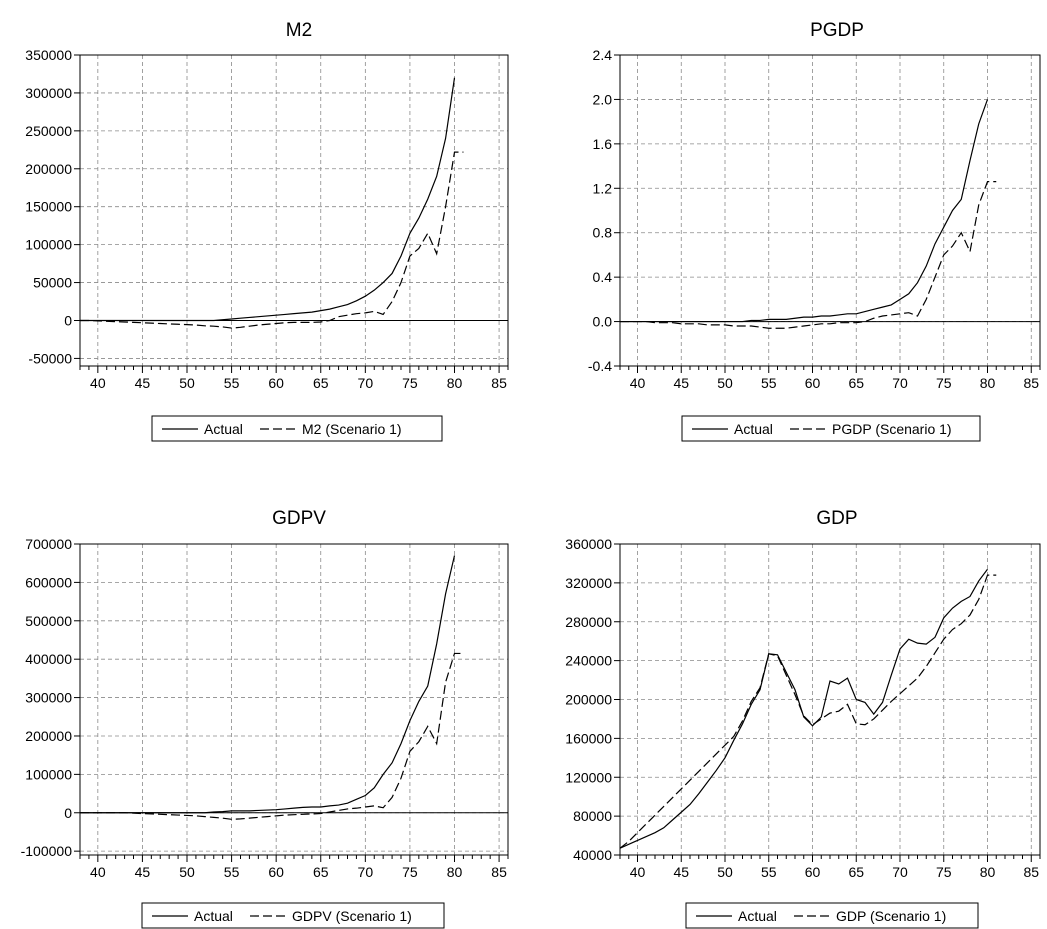 The height and width of the screenshot is (929, 1047). Describe the element at coordinates (299, 30) in the screenshot. I see `chart-title: M2` at that location.